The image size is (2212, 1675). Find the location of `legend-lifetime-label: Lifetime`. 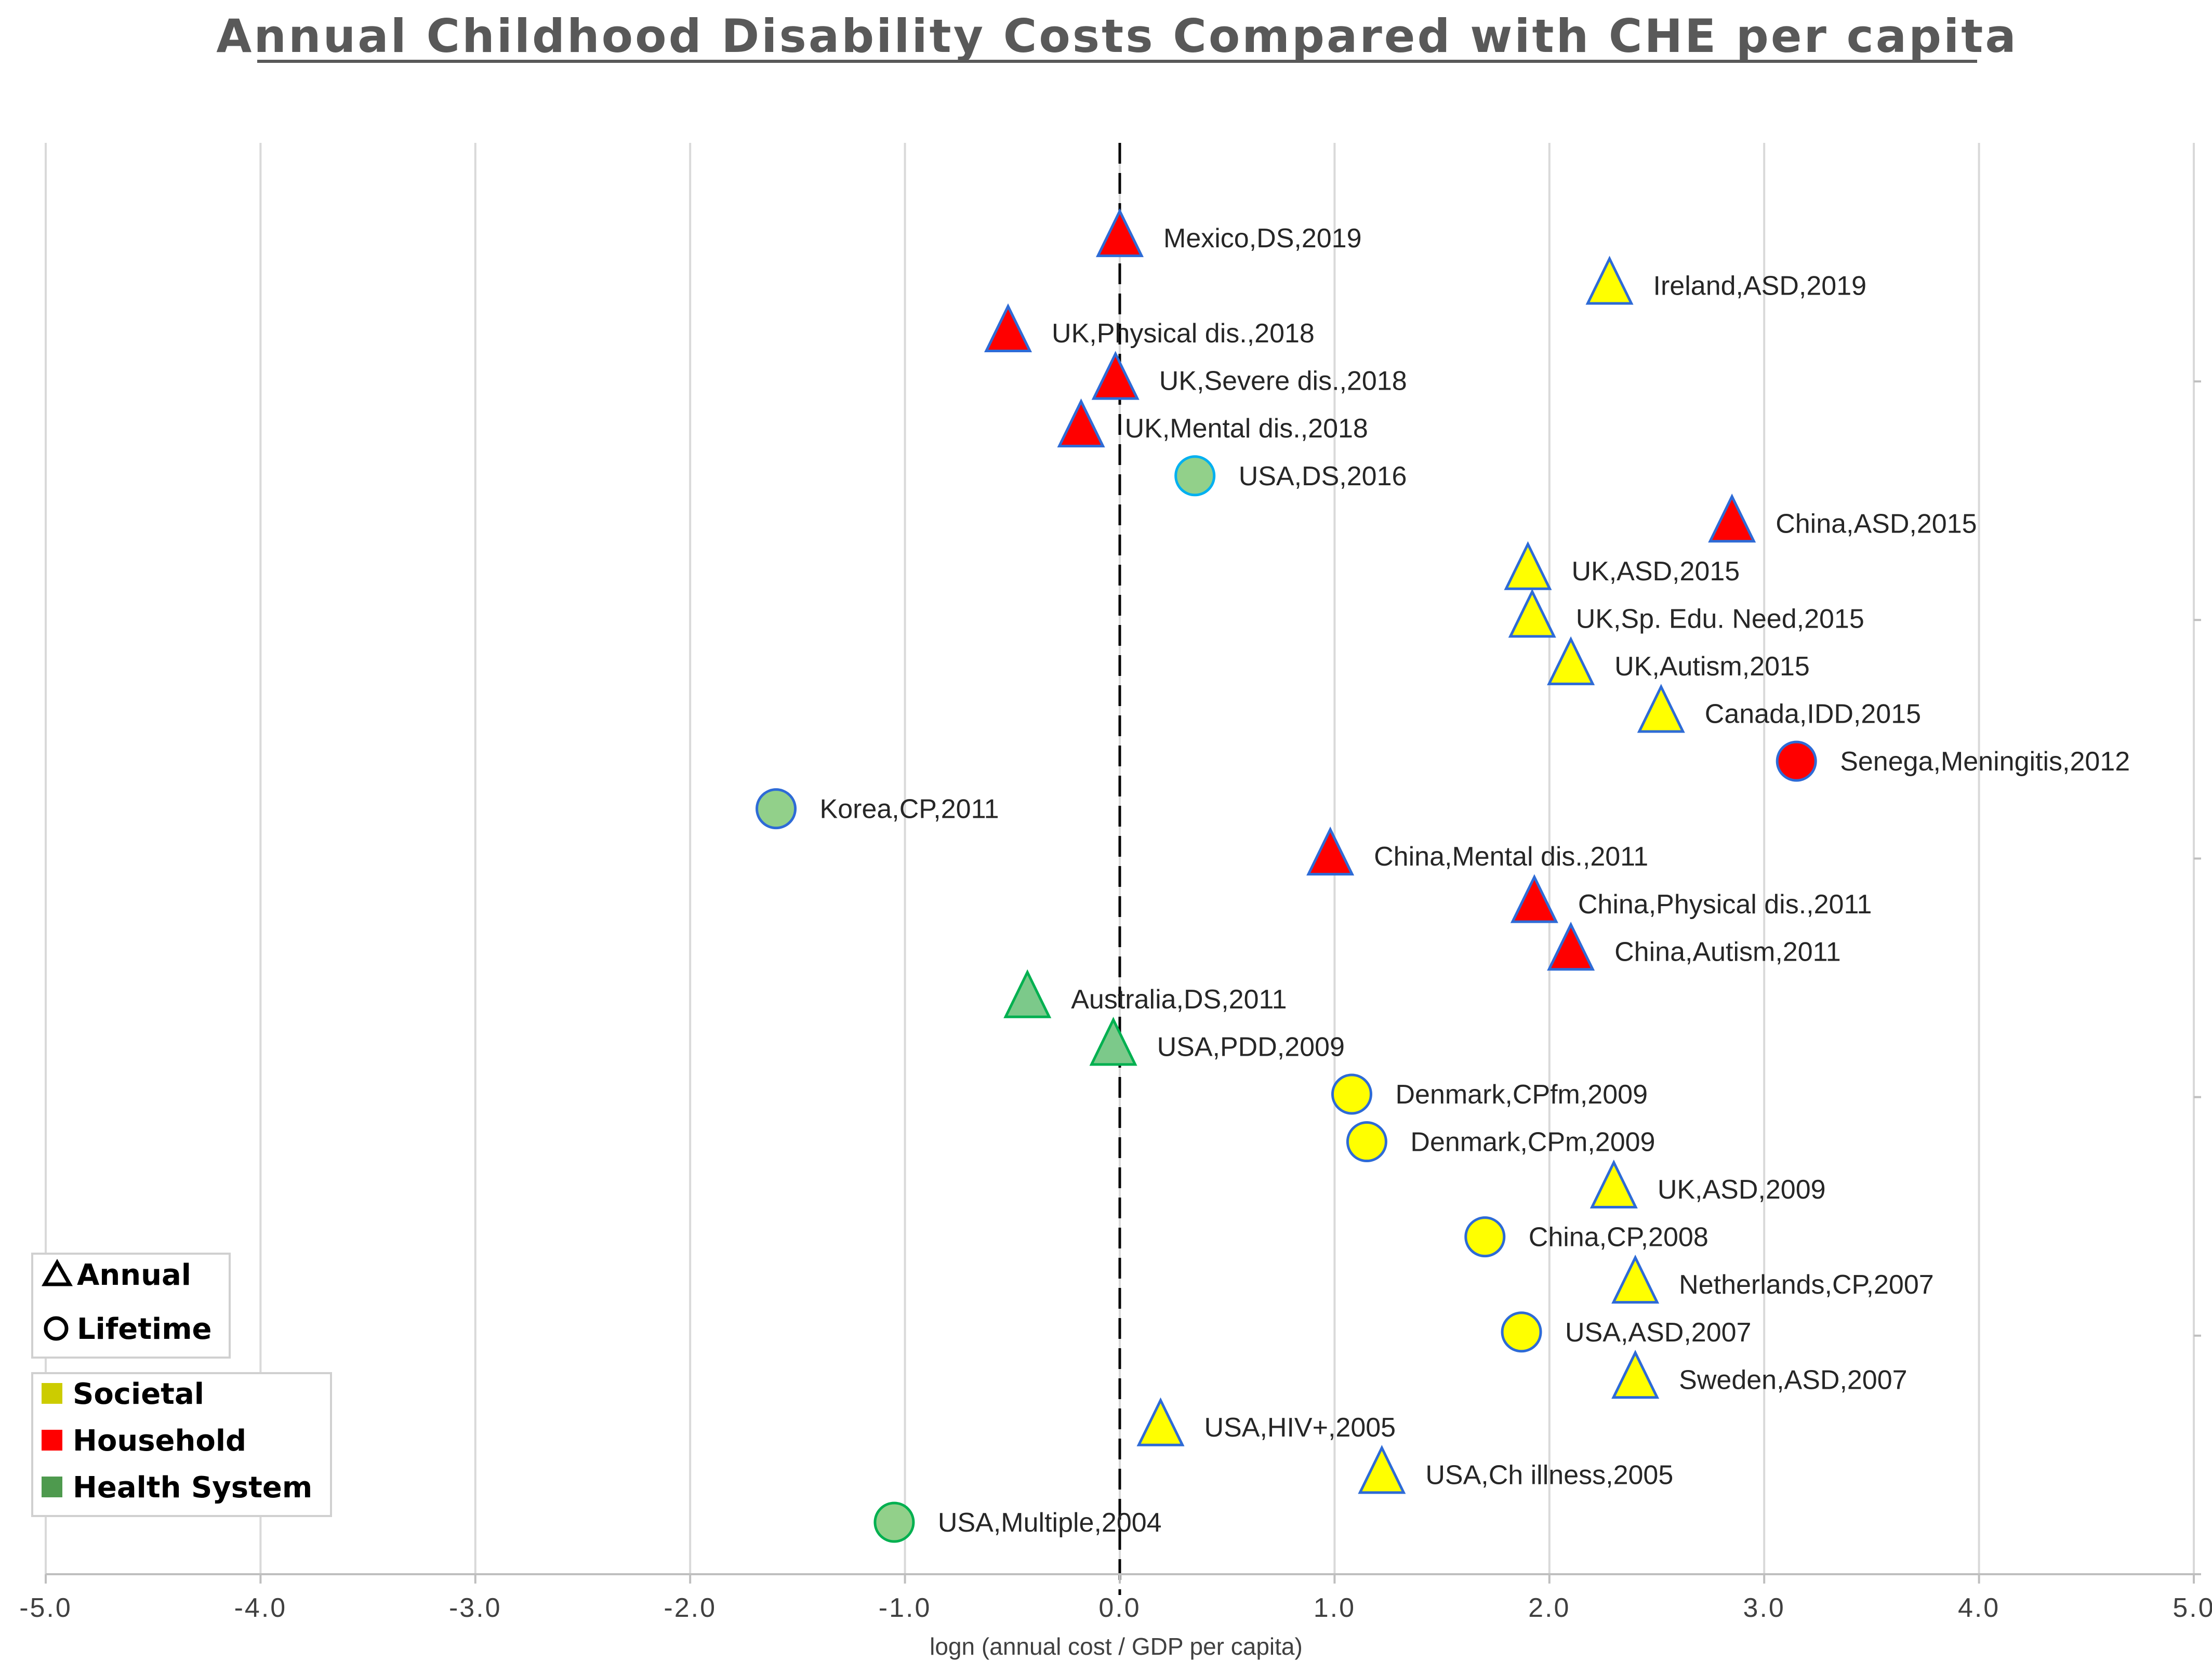

legend-lifetime-label: Lifetime is located at coordinates (144, 1329).